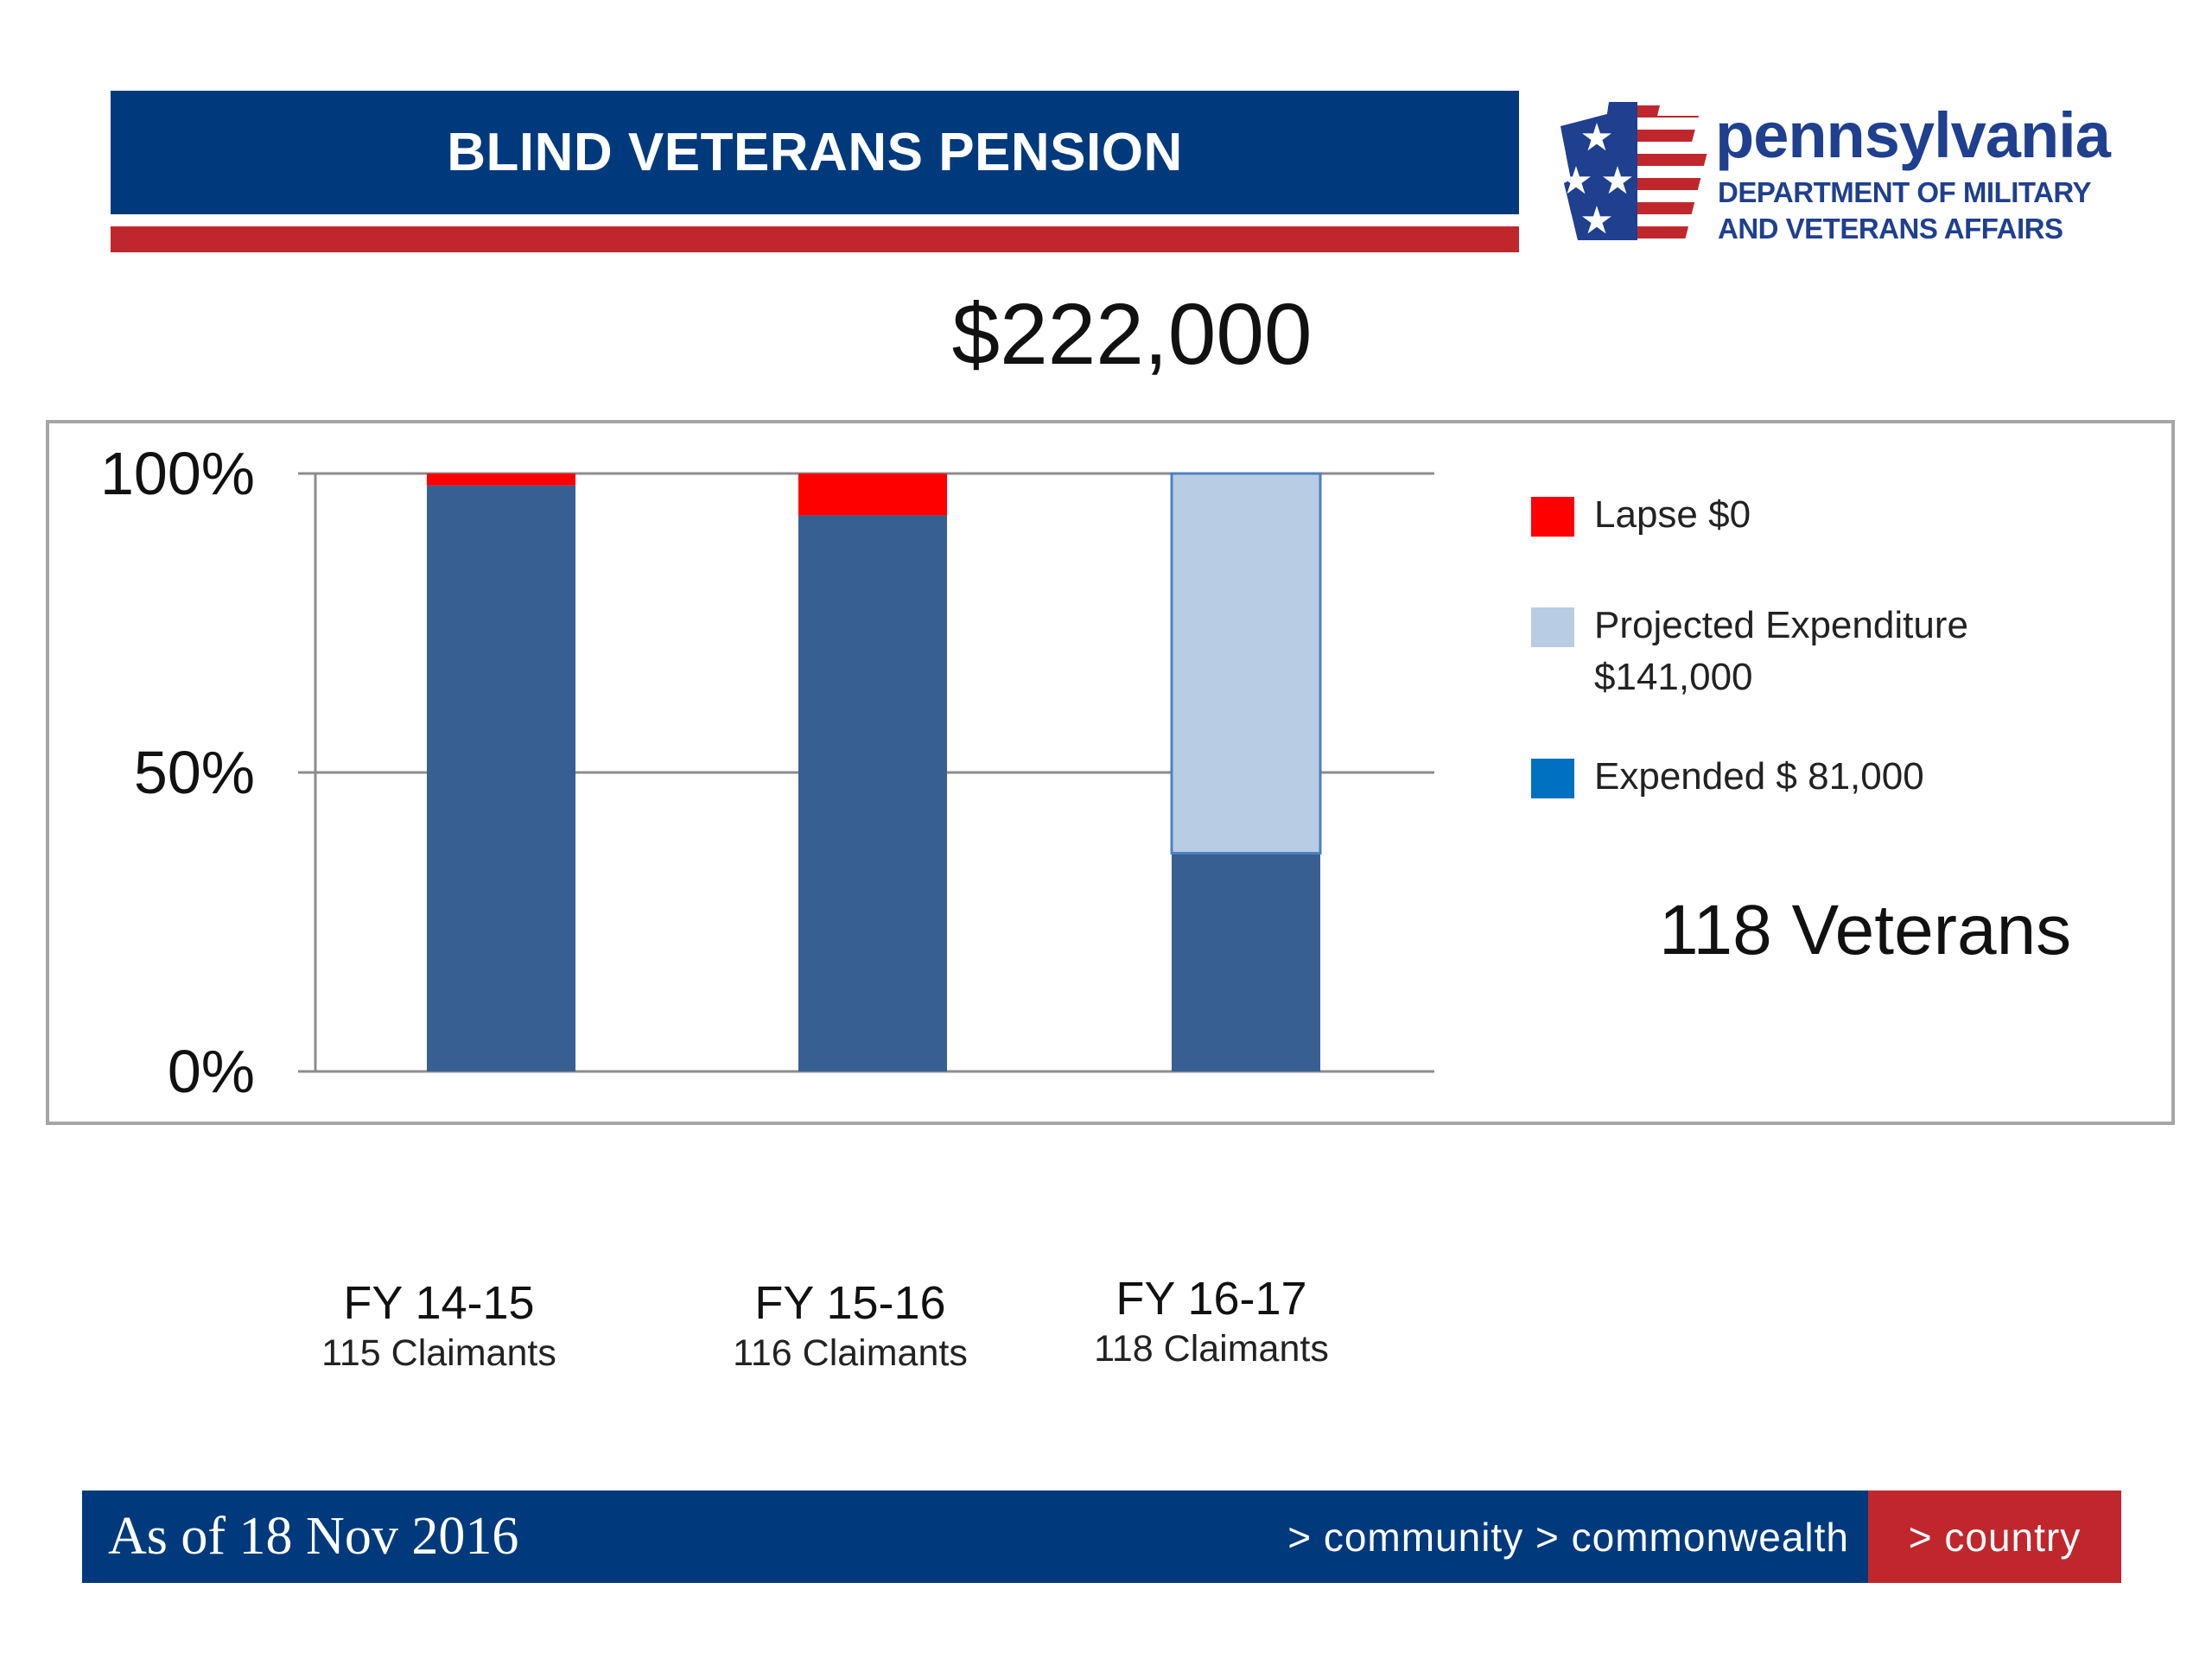  I want to click on legend-label-line: $141,000, so click(1673, 677).